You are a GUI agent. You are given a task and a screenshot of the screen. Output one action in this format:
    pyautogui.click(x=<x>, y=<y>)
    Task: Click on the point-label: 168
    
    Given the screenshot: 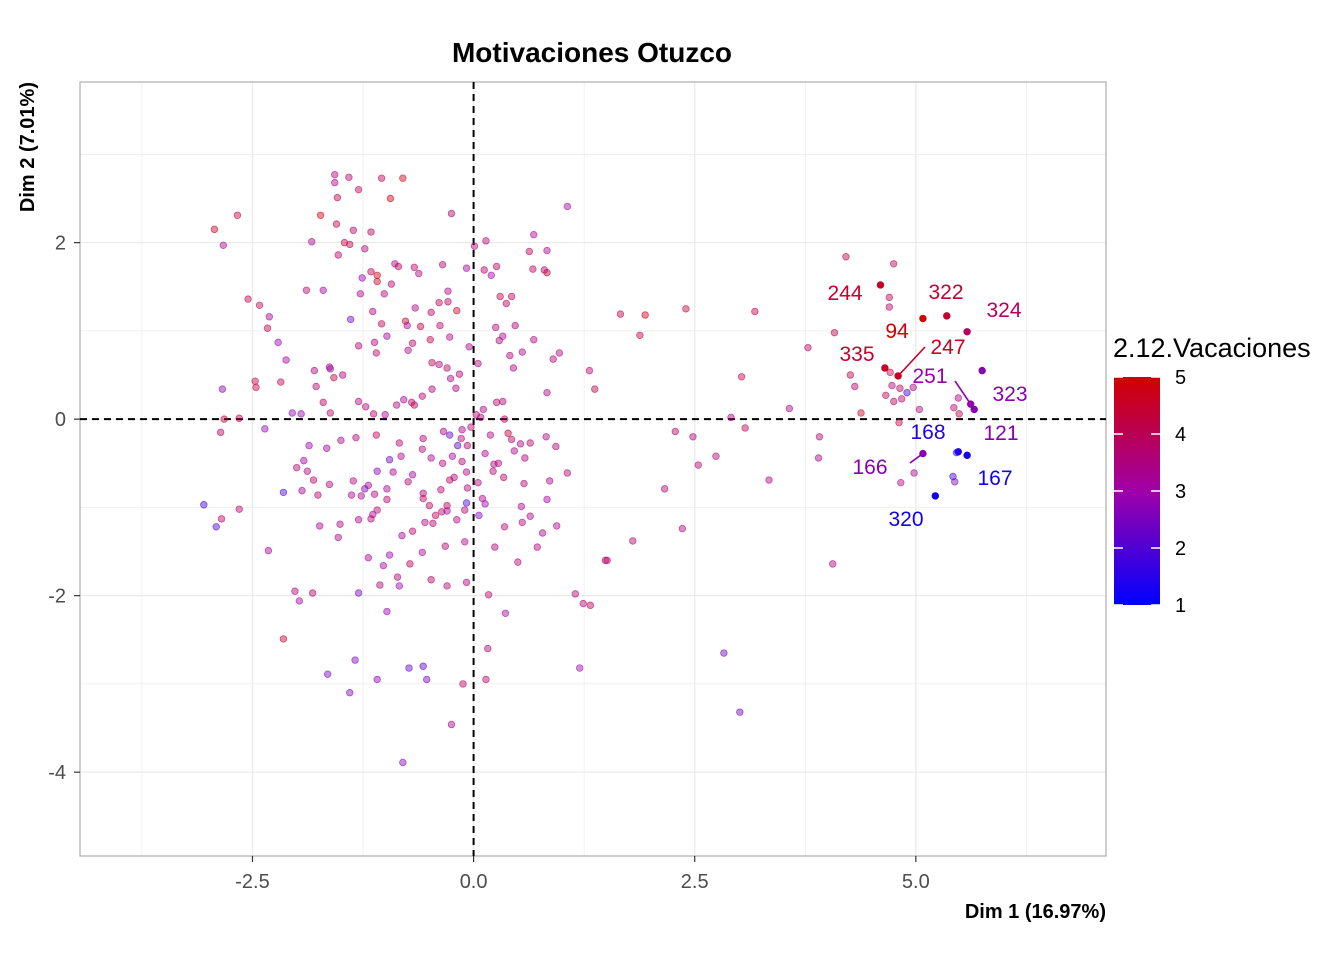 What is the action you would take?
    pyautogui.click(x=927, y=432)
    